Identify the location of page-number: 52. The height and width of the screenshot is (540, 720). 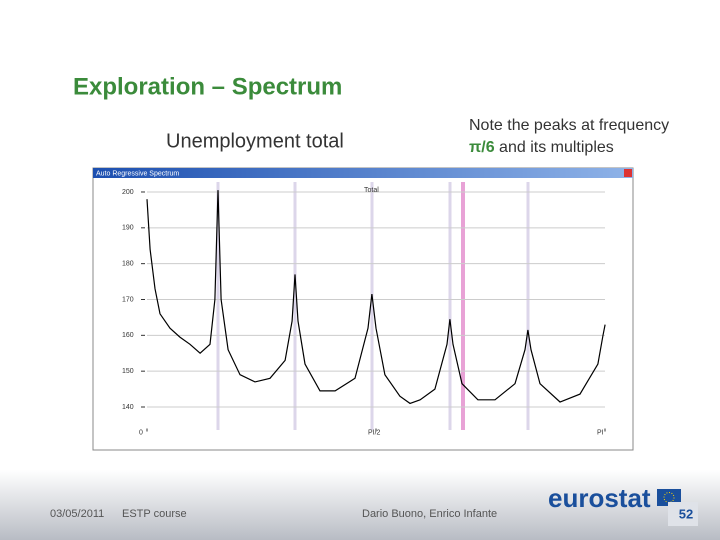
(686, 513).